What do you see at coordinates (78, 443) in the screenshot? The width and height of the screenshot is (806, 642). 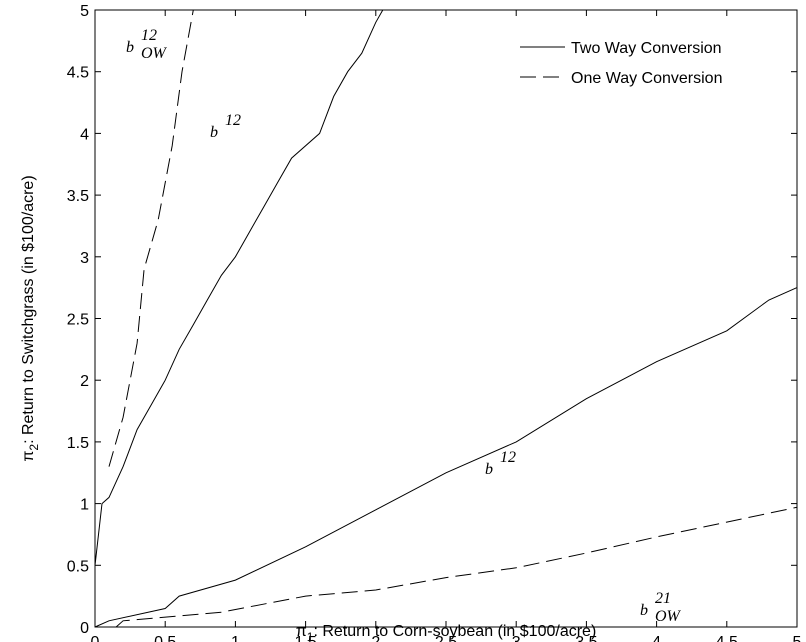 I see `y-tick-label: 1.5` at bounding box center [78, 443].